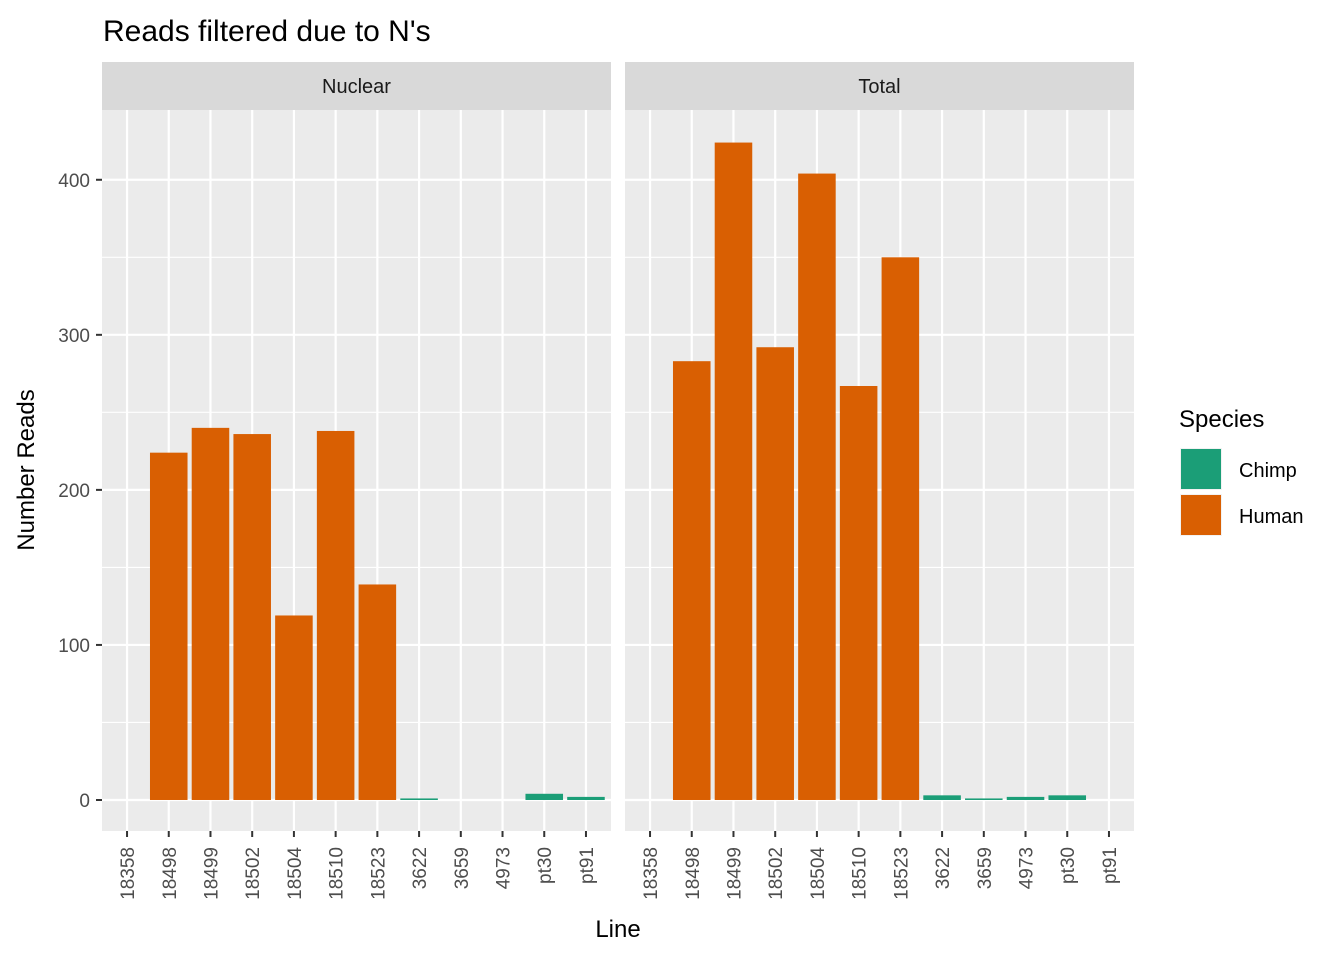 This screenshot has width=1344, height=960. I want to click on chart-title: Reads filtered due to N's, so click(267, 31).